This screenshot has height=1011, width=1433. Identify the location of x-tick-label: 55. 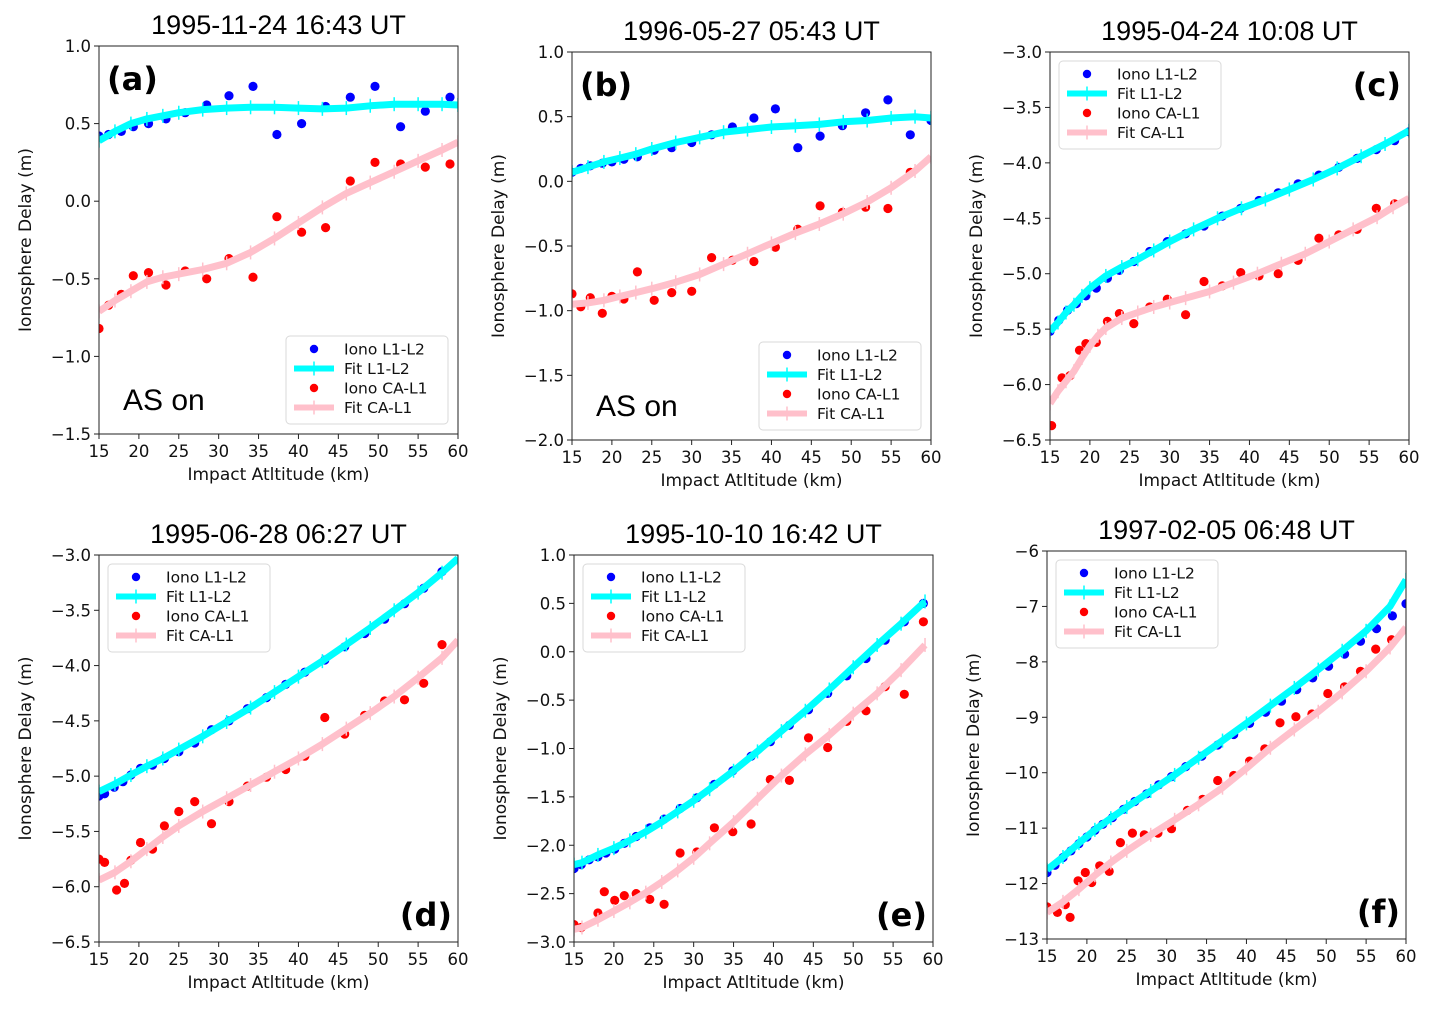
(1369, 457).